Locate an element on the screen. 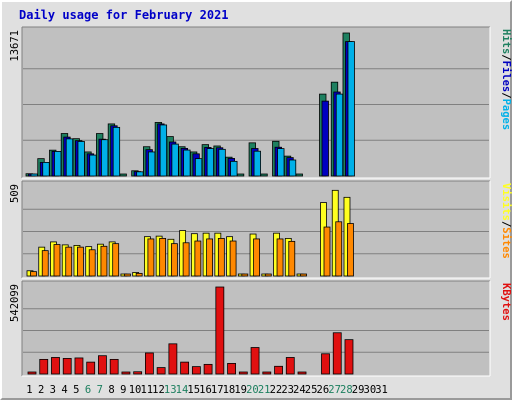 This screenshot has height=400, width=512. x-tick-label: 28 is located at coordinates (346, 390).